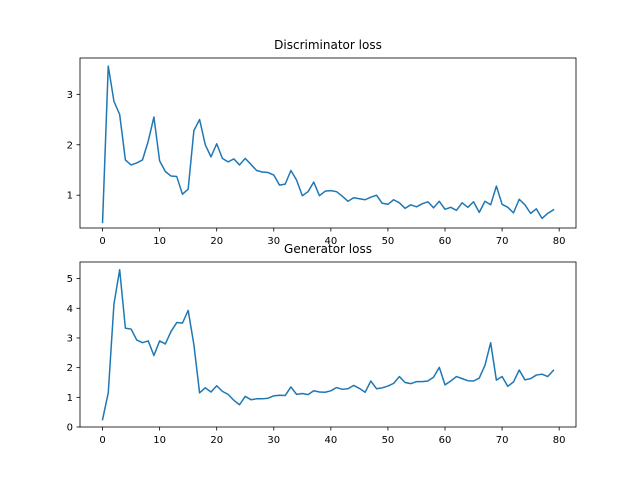 Image resolution: width=640 pixels, height=480 pixels. Describe the element at coordinates (330, 241) in the screenshot. I see `discriminator-loss-x-tick-label: 40` at that location.